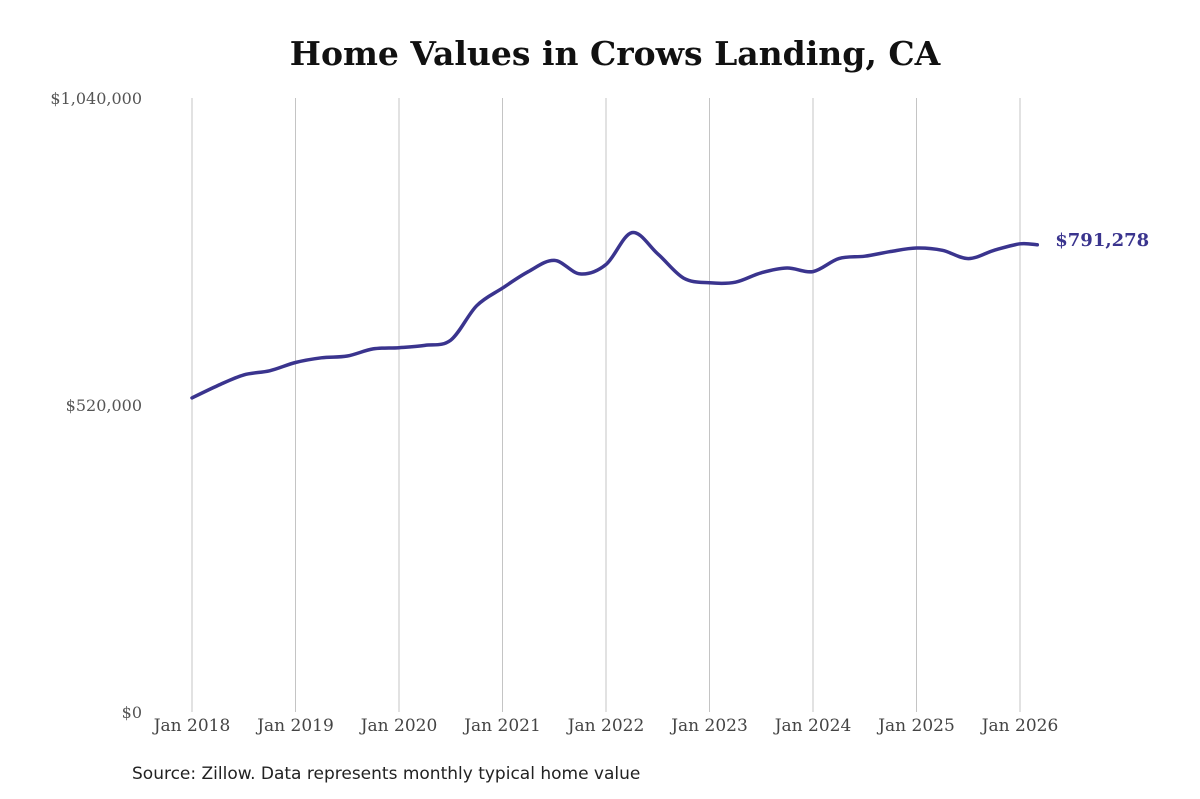  I want to click on chart-title: Home Values in Crows Landing, CA, so click(615, 53).